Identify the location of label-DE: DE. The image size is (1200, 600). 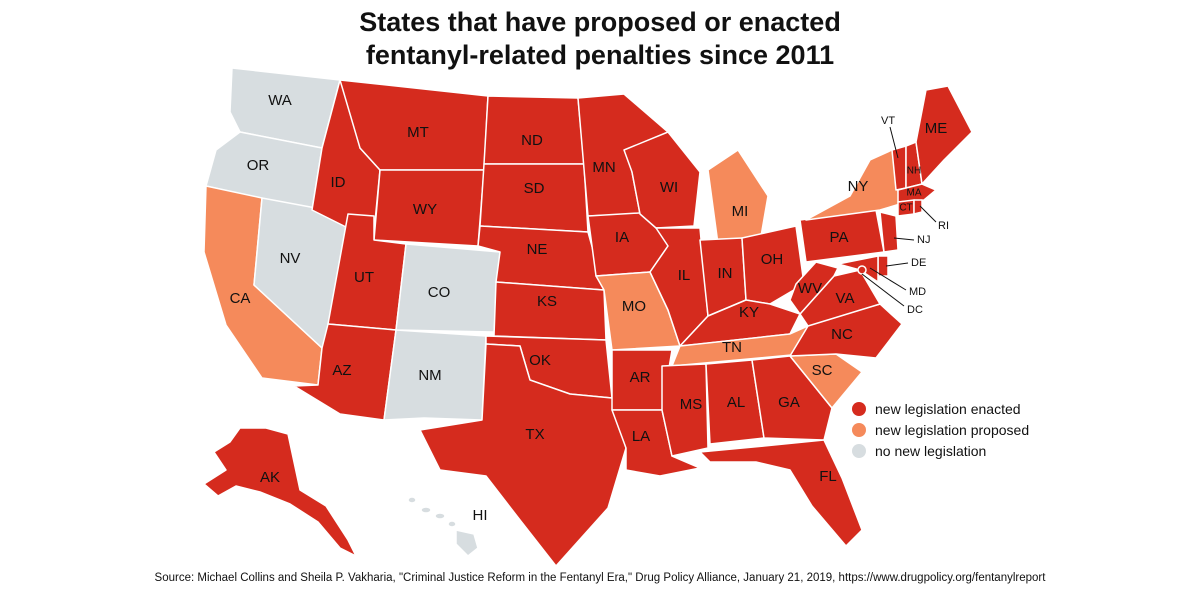
(918, 263).